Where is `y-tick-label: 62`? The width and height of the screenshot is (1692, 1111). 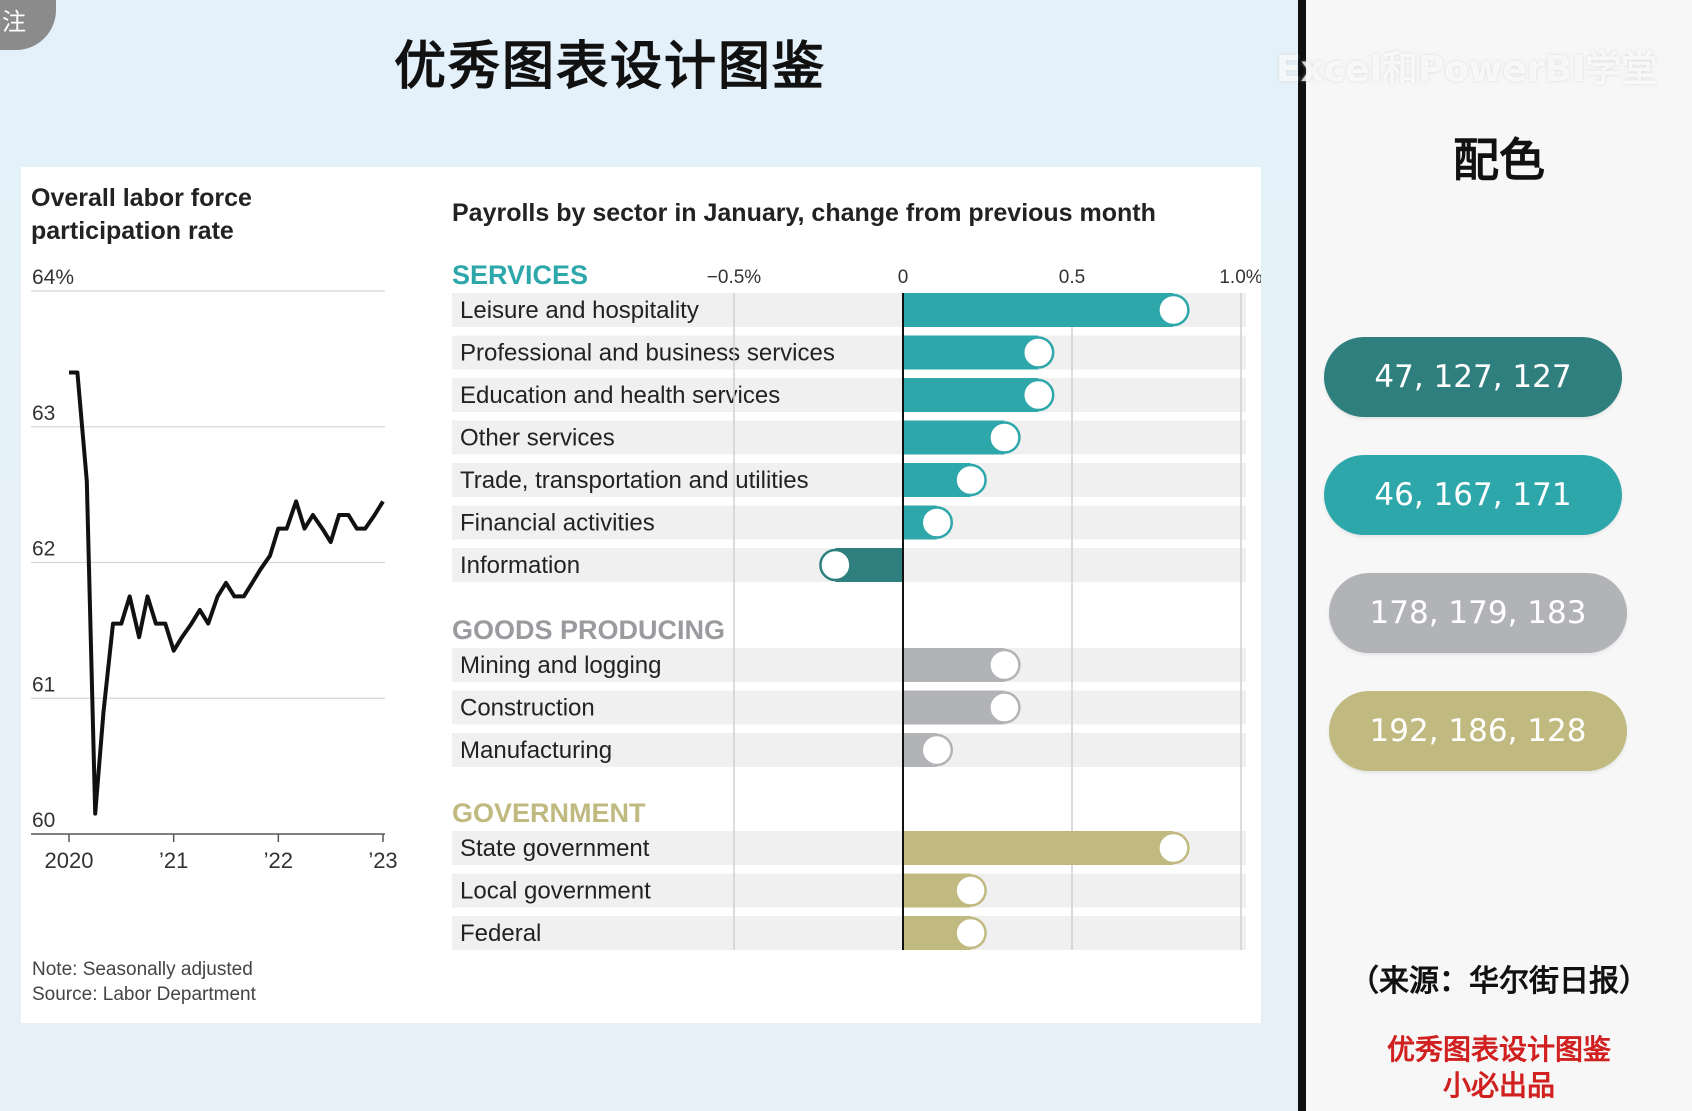 y-tick-label: 62 is located at coordinates (43, 549).